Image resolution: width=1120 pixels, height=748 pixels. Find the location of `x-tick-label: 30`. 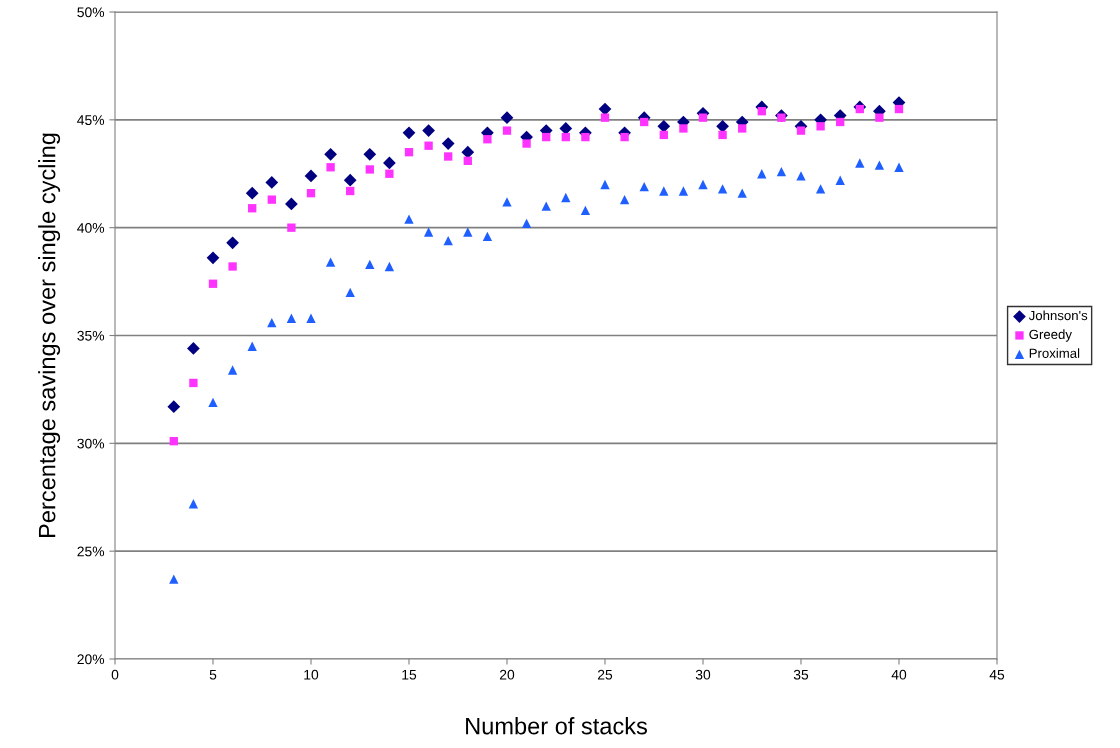

x-tick-label: 30 is located at coordinates (703, 674).